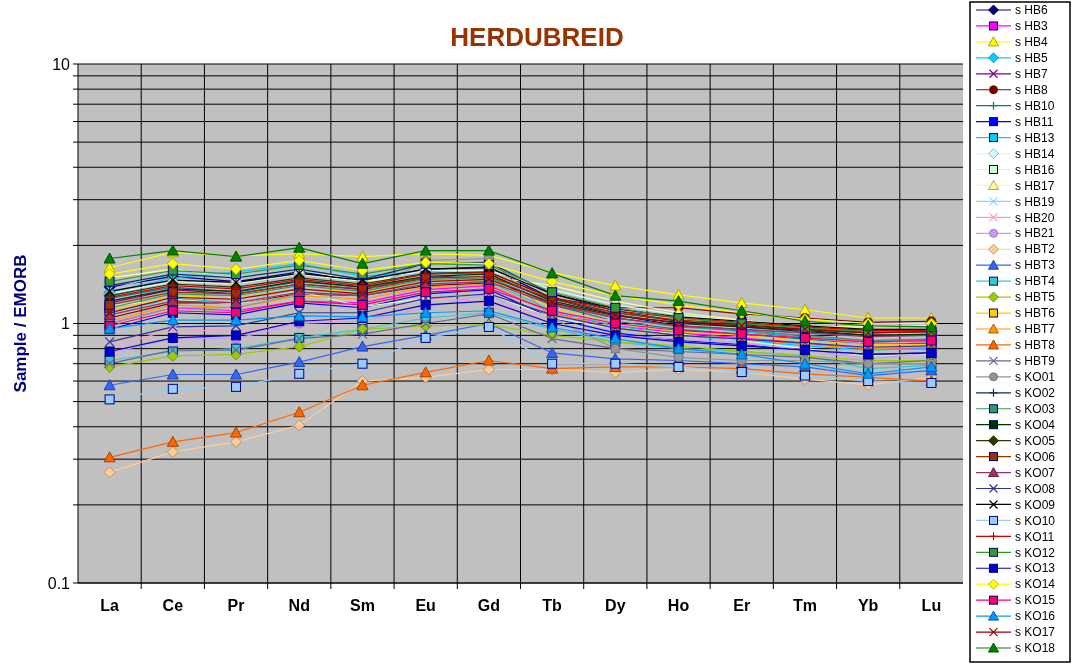  I want to click on legend-label: s KO04, so click(1035, 424).